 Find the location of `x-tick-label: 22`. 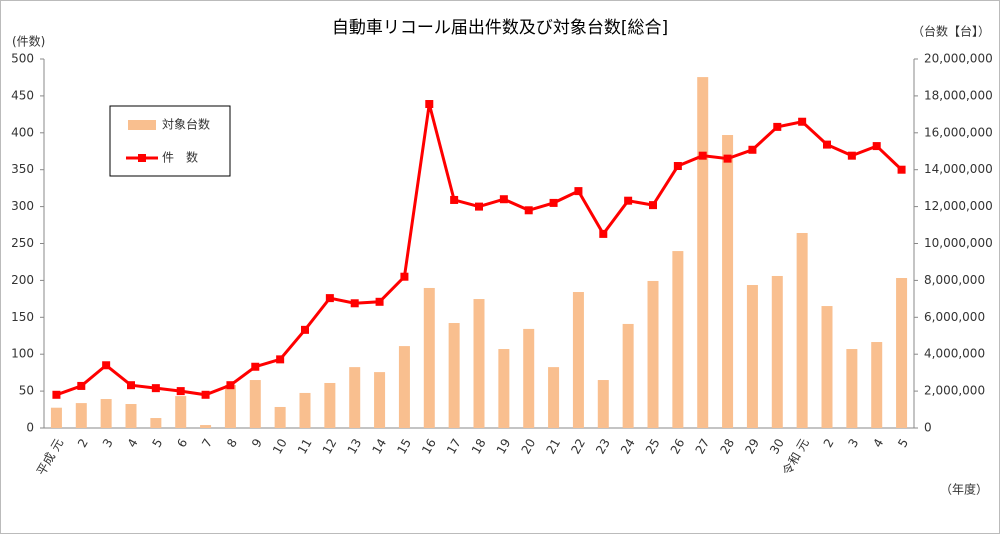

x-tick-label: 22 is located at coordinates (578, 446).